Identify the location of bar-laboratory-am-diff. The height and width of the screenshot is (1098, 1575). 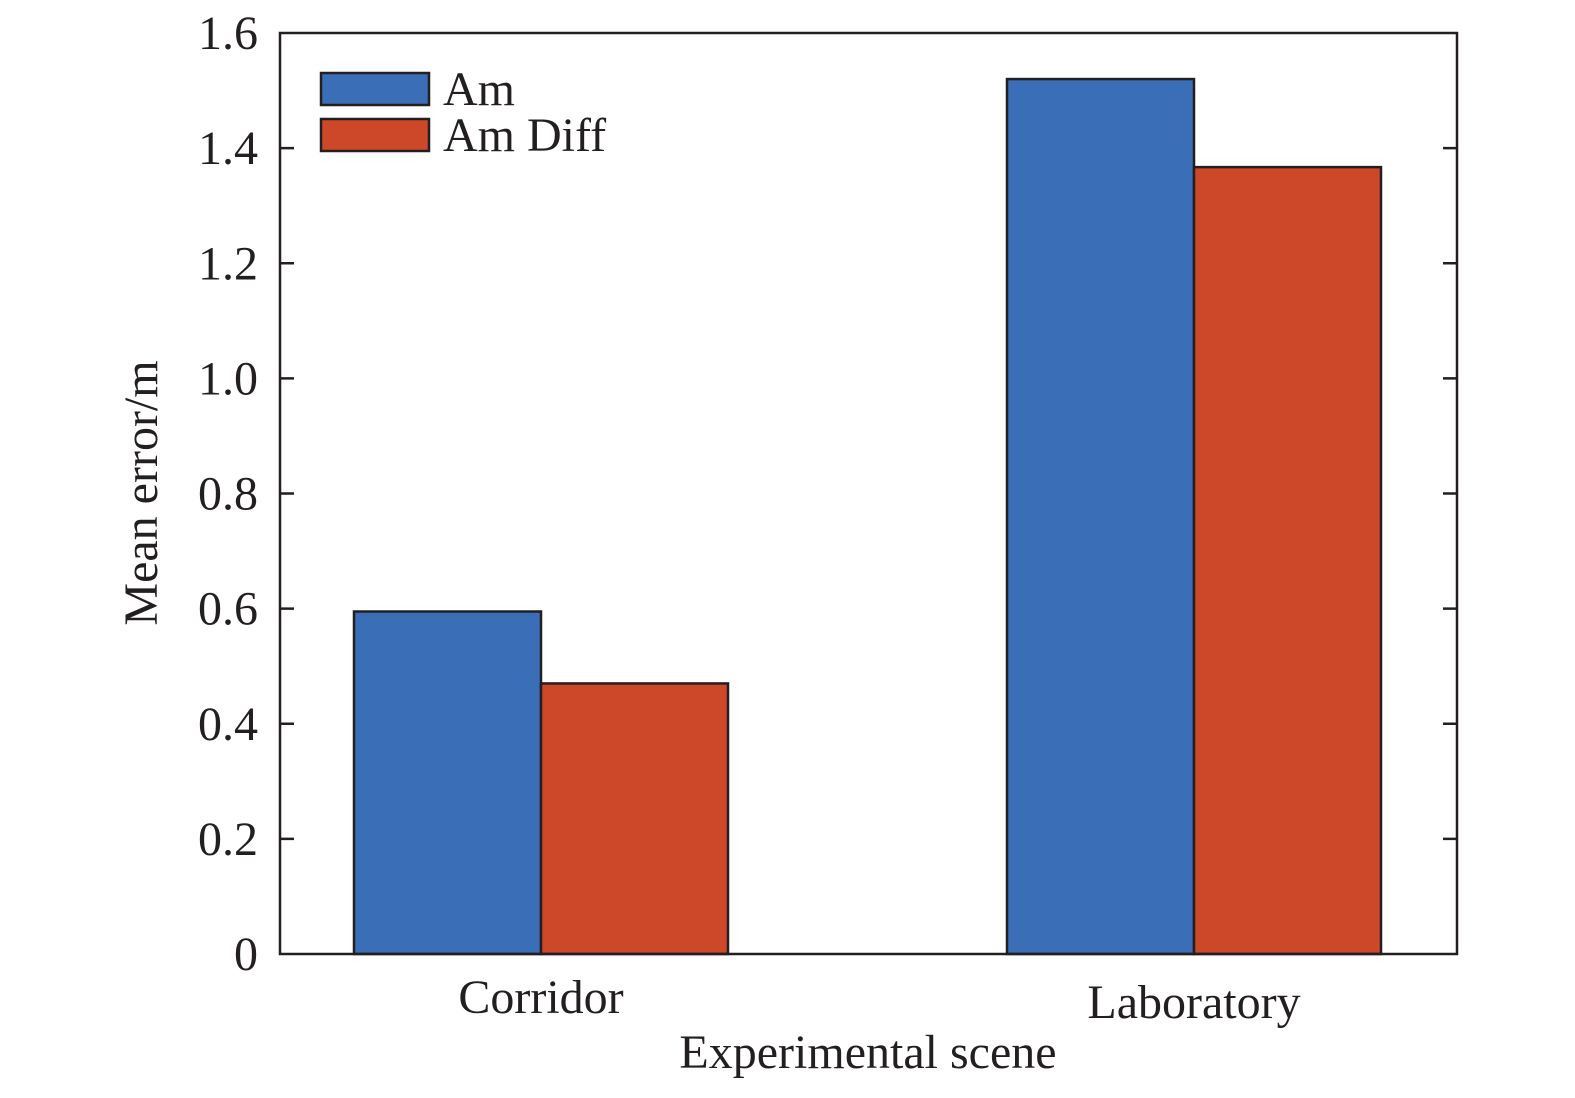
(1287, 560).